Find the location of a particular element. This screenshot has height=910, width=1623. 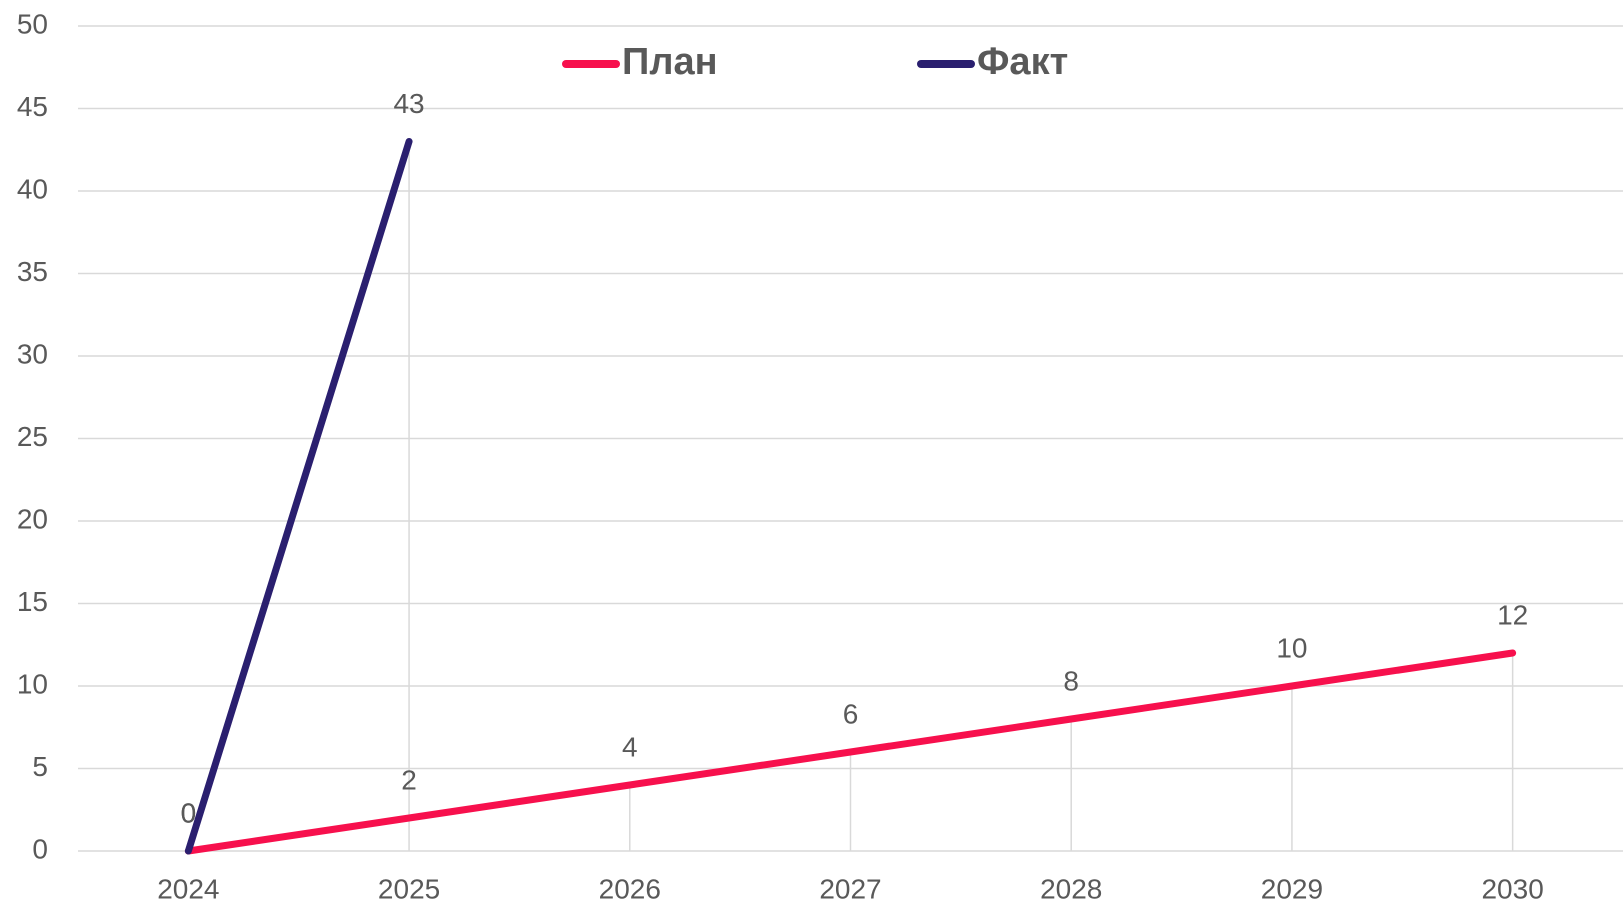

data-label: 0 is located at coordinates (189, 812).